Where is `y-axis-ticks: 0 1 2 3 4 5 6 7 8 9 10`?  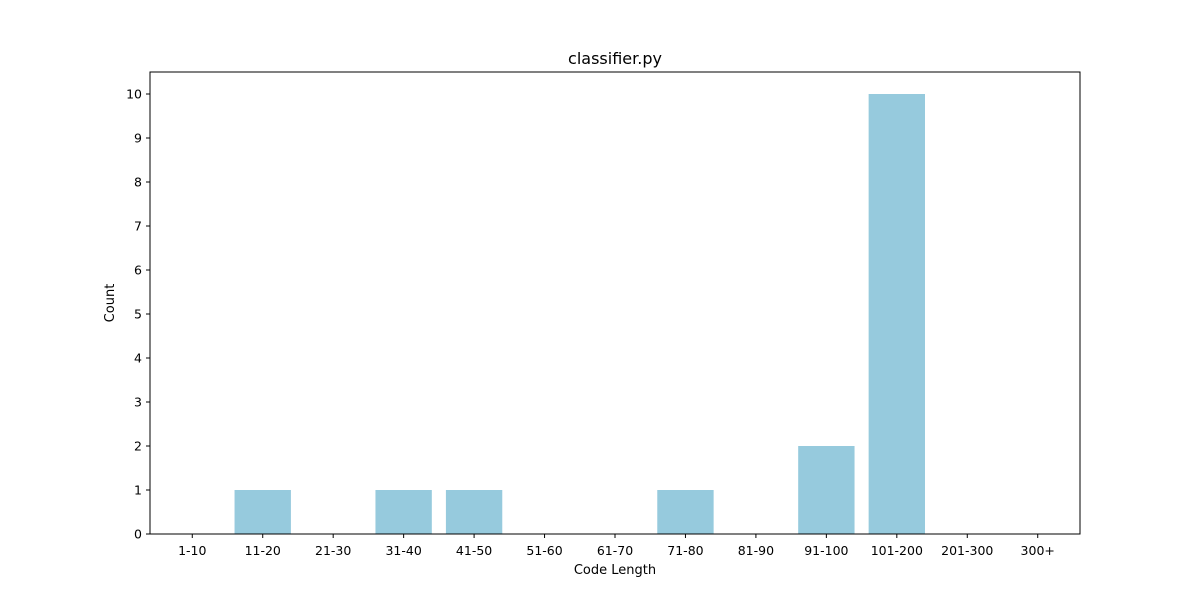 y-axis-ticks: 0 1 2 3 4 5 6 7 8 9 10 is located at coordinates (138, 314).